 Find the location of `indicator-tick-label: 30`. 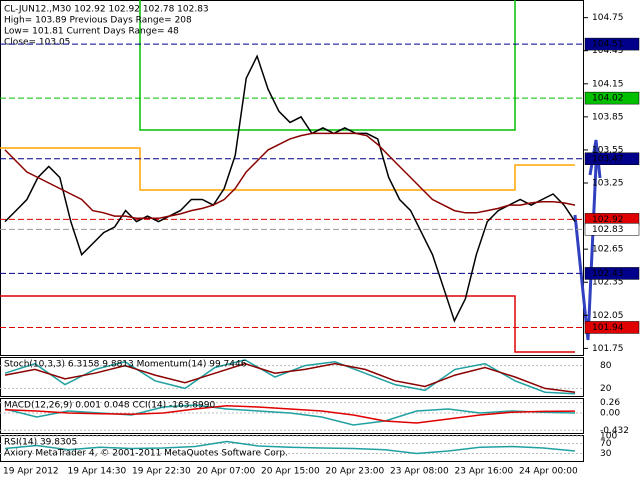

indicator-tick-label: 30 is located at coordinates (606, 454).